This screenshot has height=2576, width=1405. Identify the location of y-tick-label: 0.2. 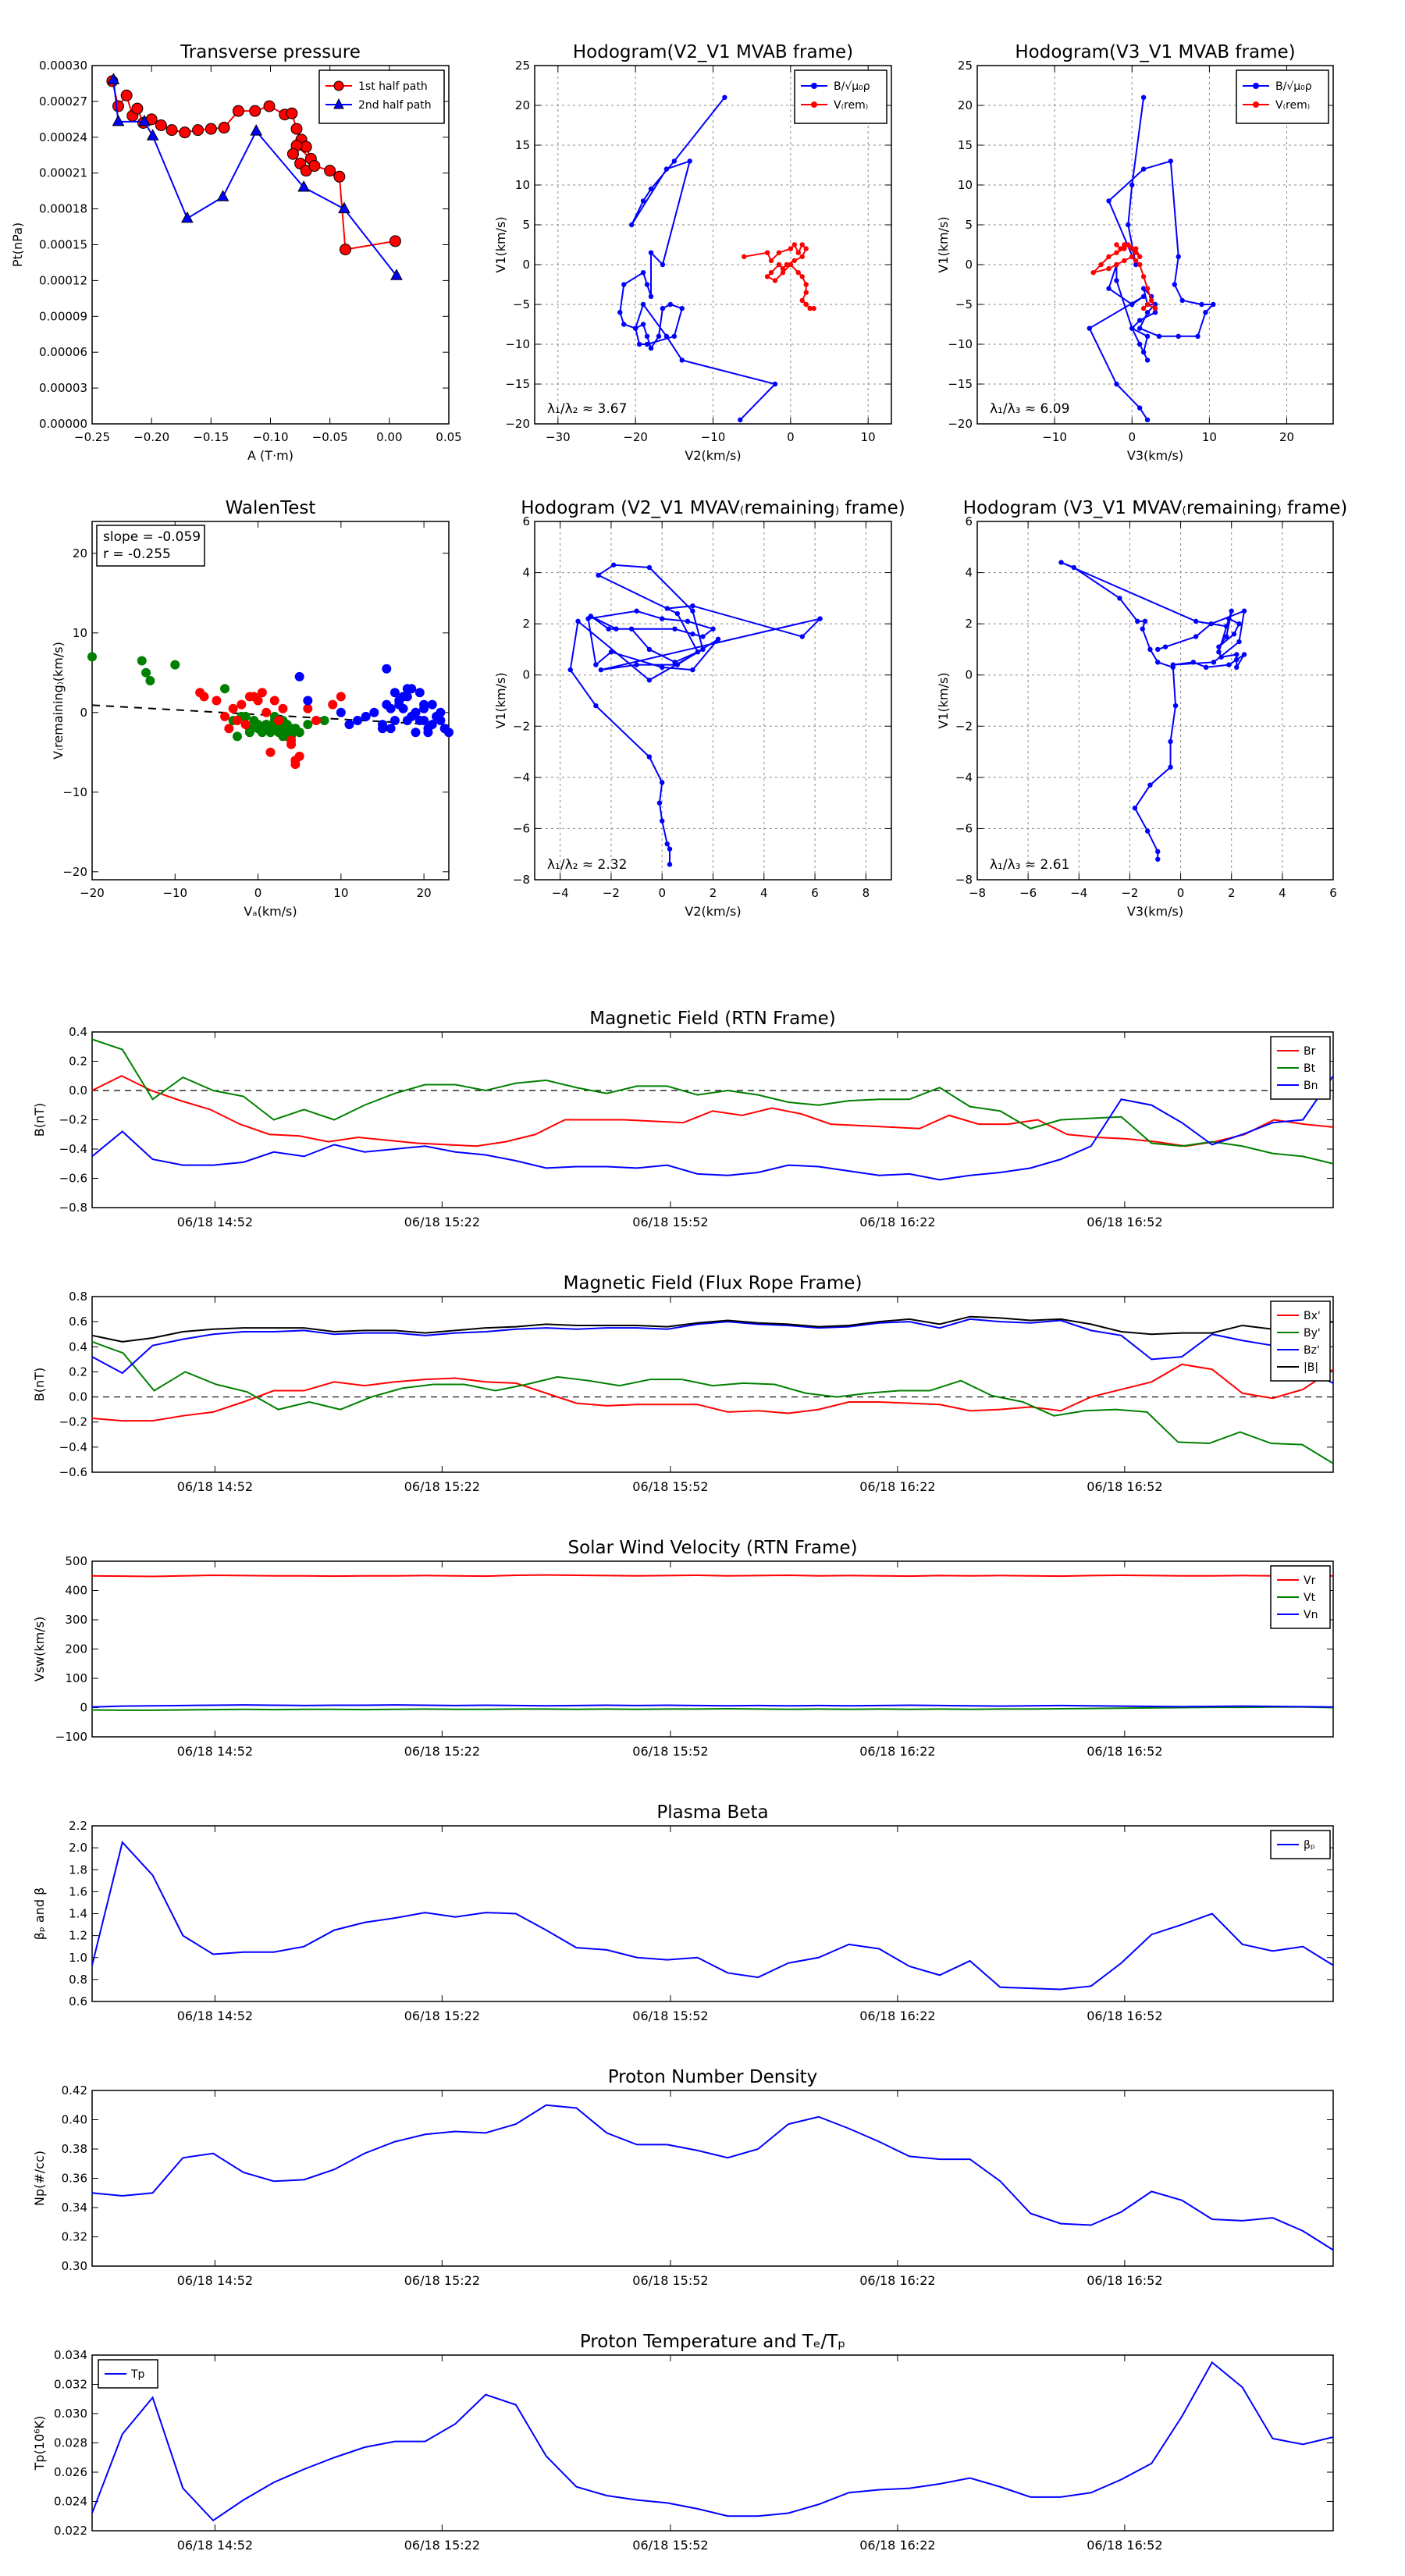
(78, 1371).